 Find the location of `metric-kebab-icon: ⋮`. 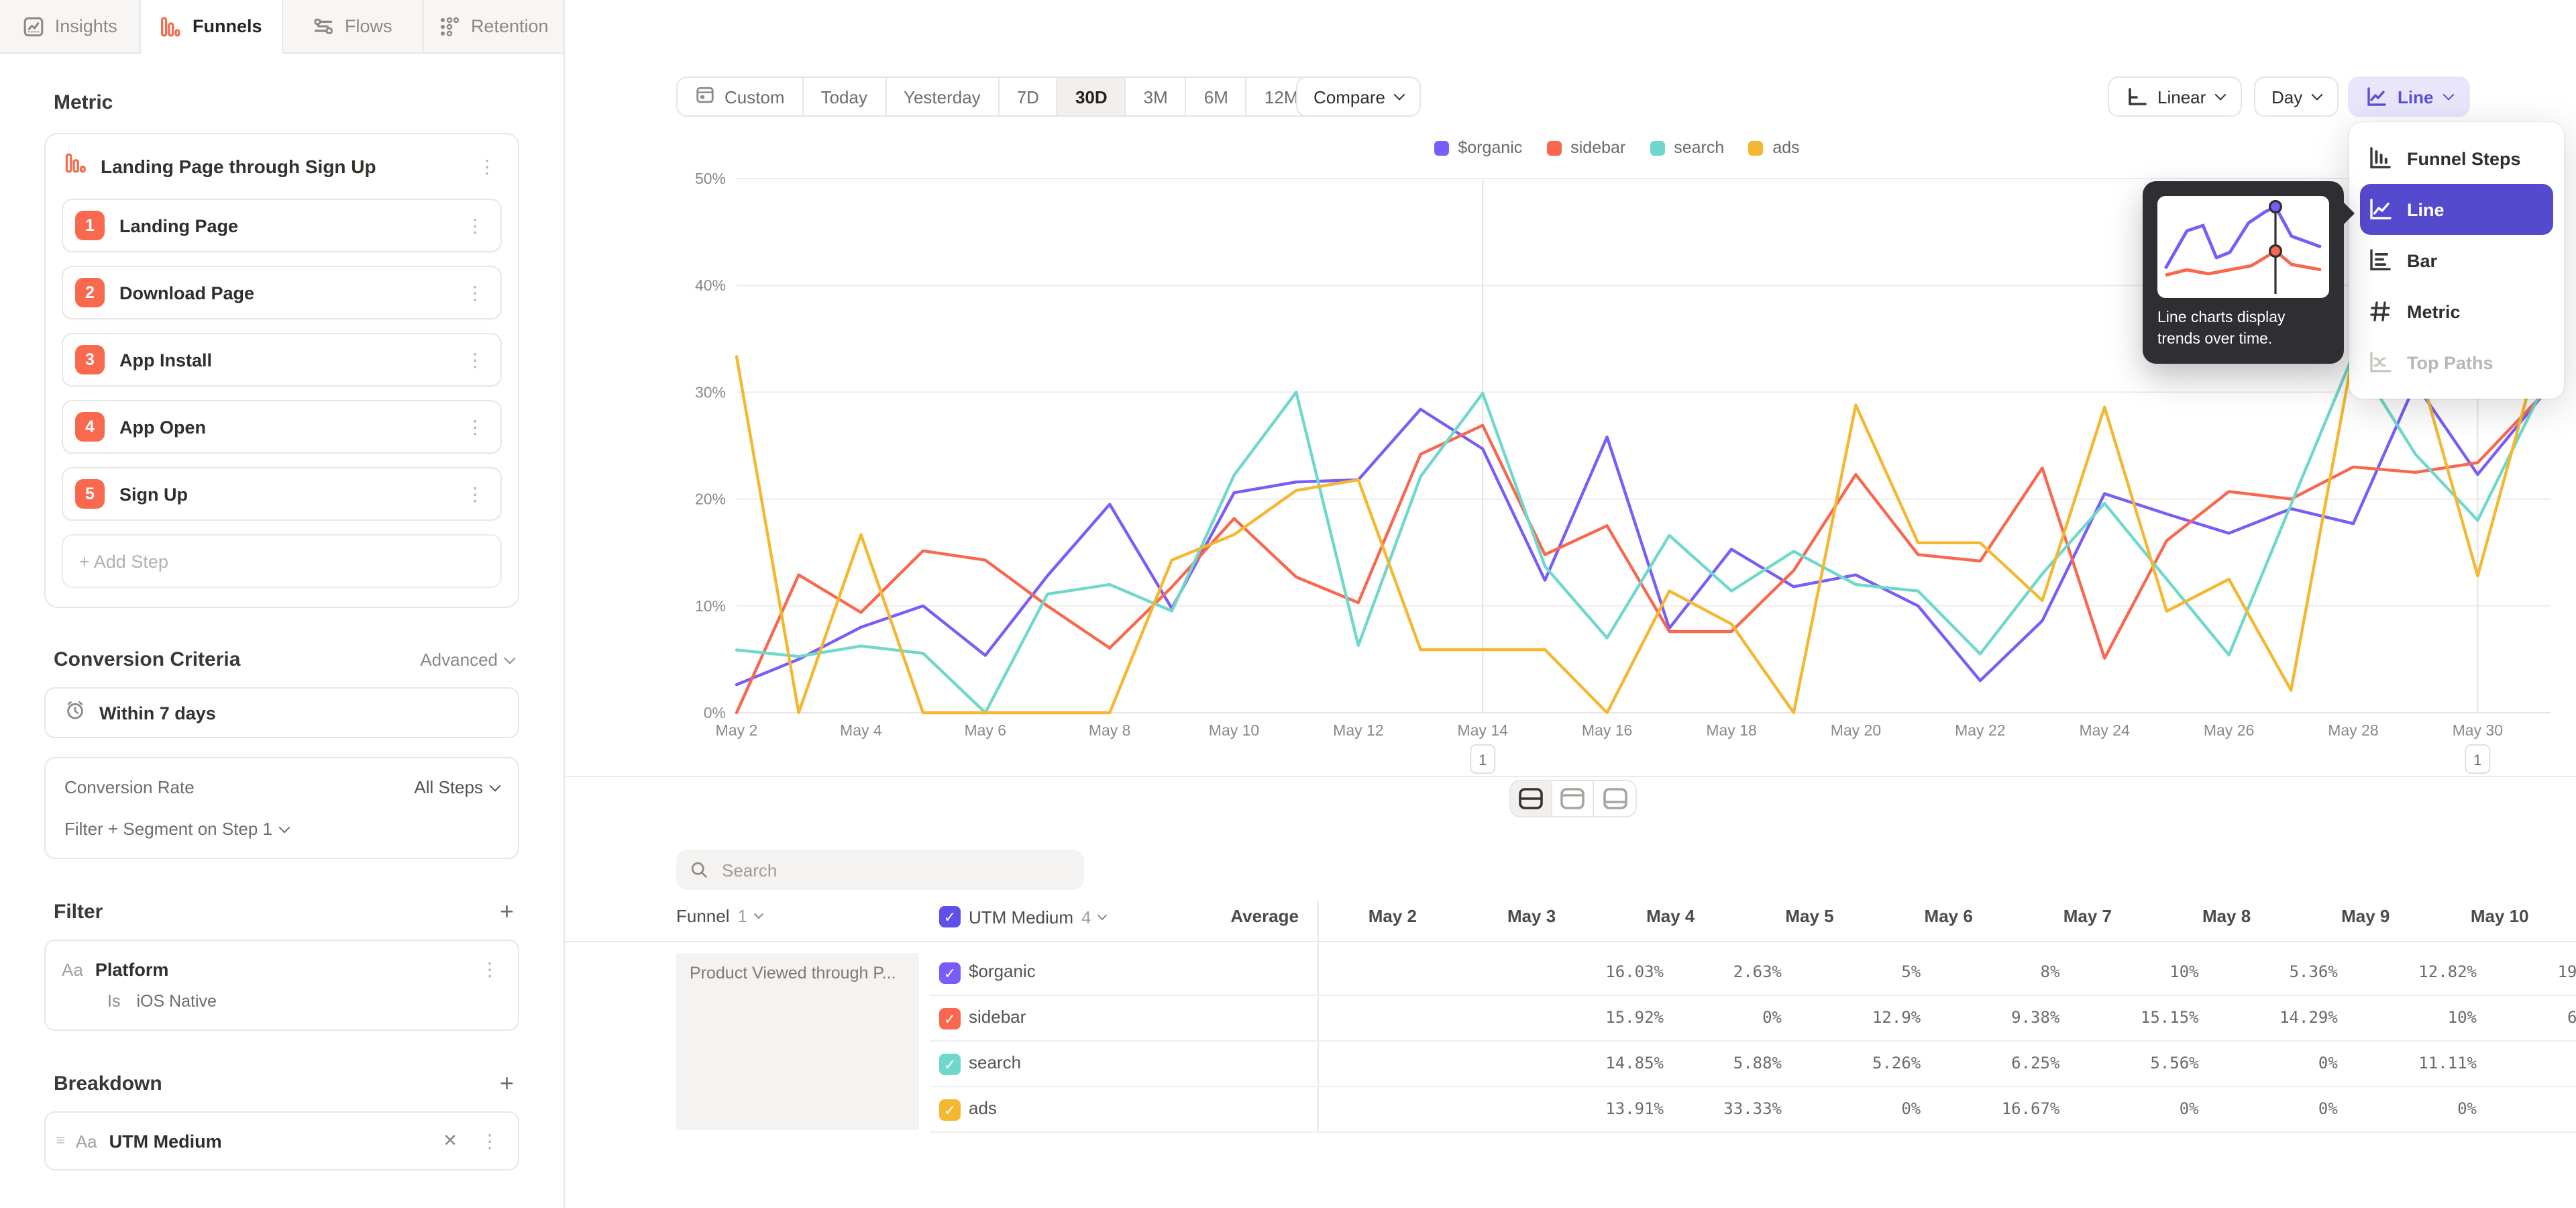

metric-kebab-icon: ⋮ is located at coordinates (487, 166).